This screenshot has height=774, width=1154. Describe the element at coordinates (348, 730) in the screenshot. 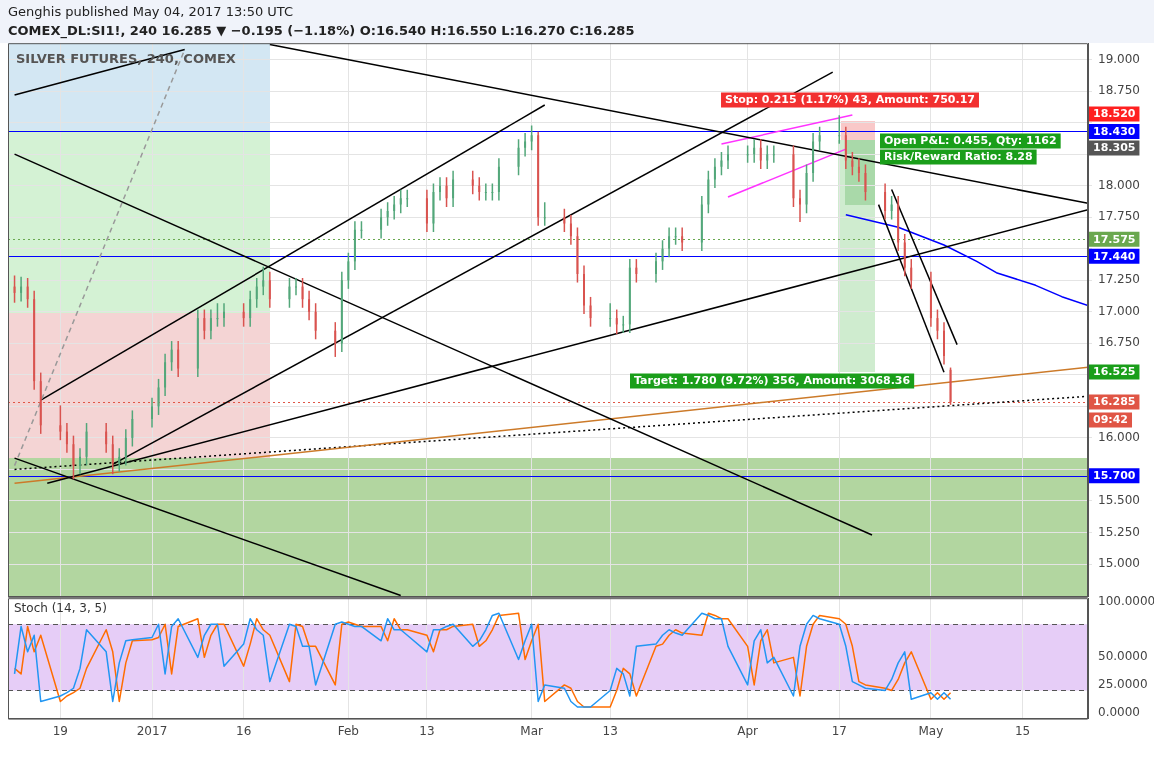

I see `x-tick-label: Feb` at that location.